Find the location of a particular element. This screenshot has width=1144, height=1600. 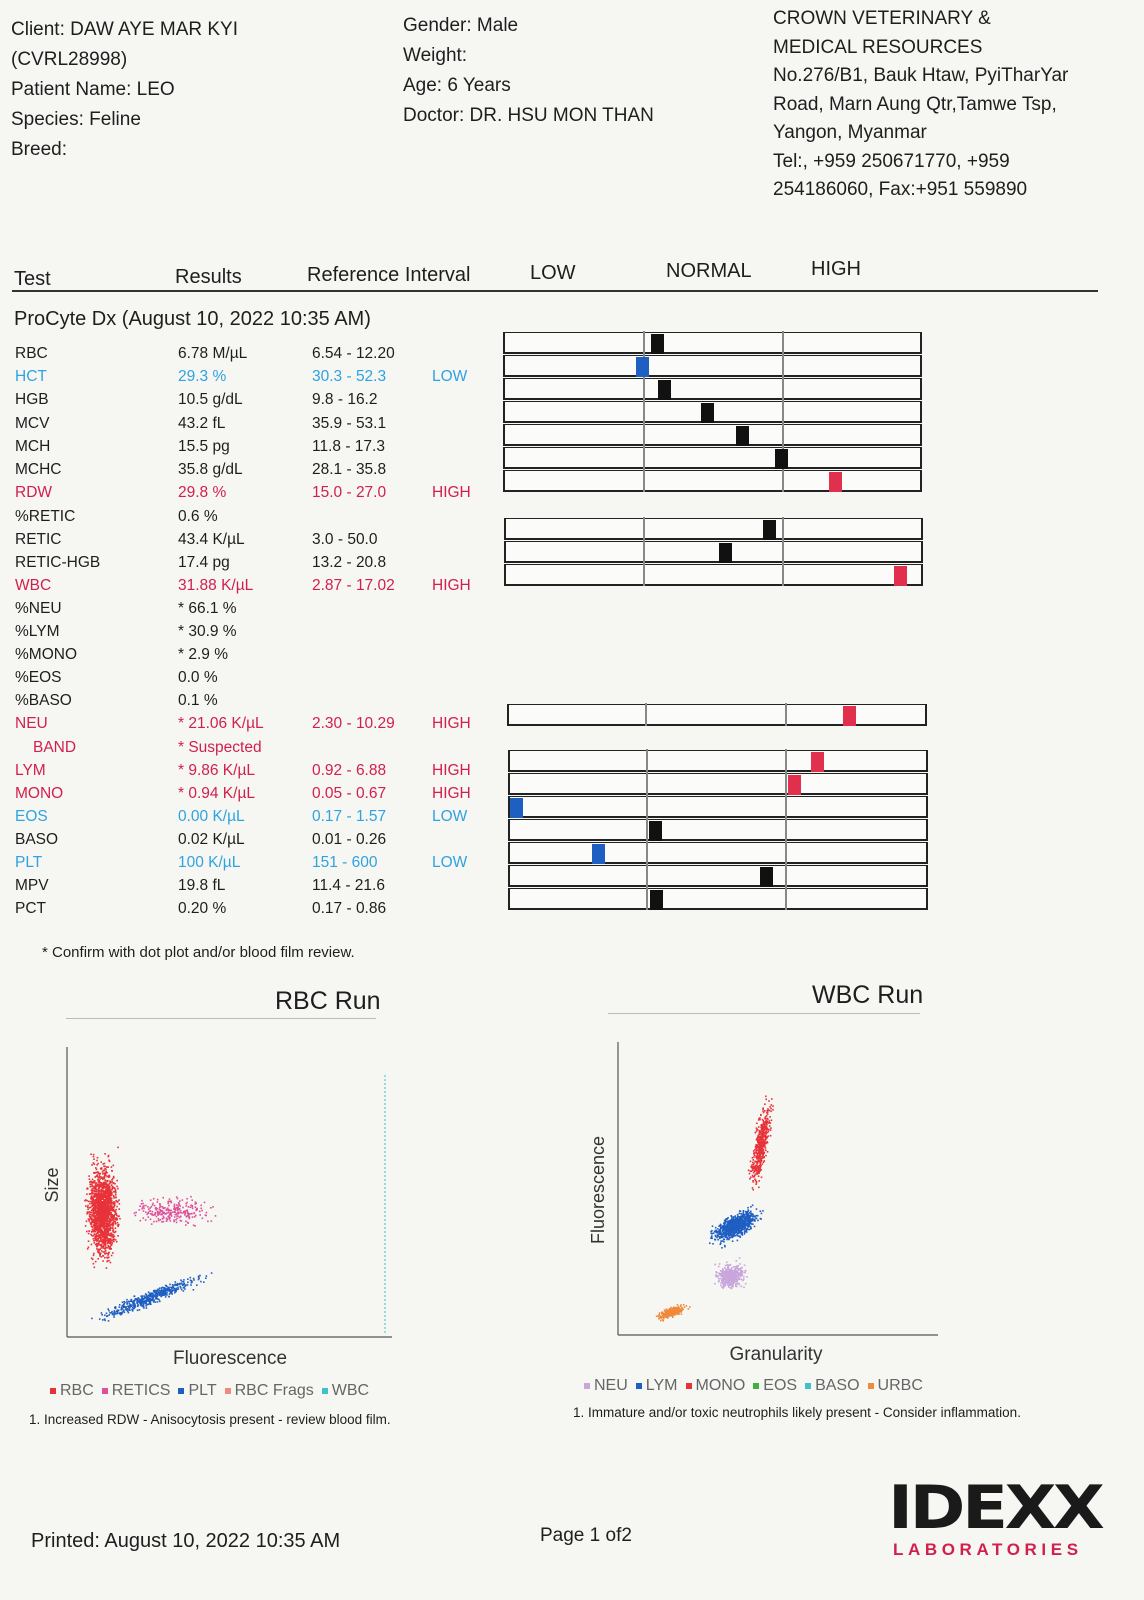

legend-label: RBC Frags is located at coordinates (274, 1390).